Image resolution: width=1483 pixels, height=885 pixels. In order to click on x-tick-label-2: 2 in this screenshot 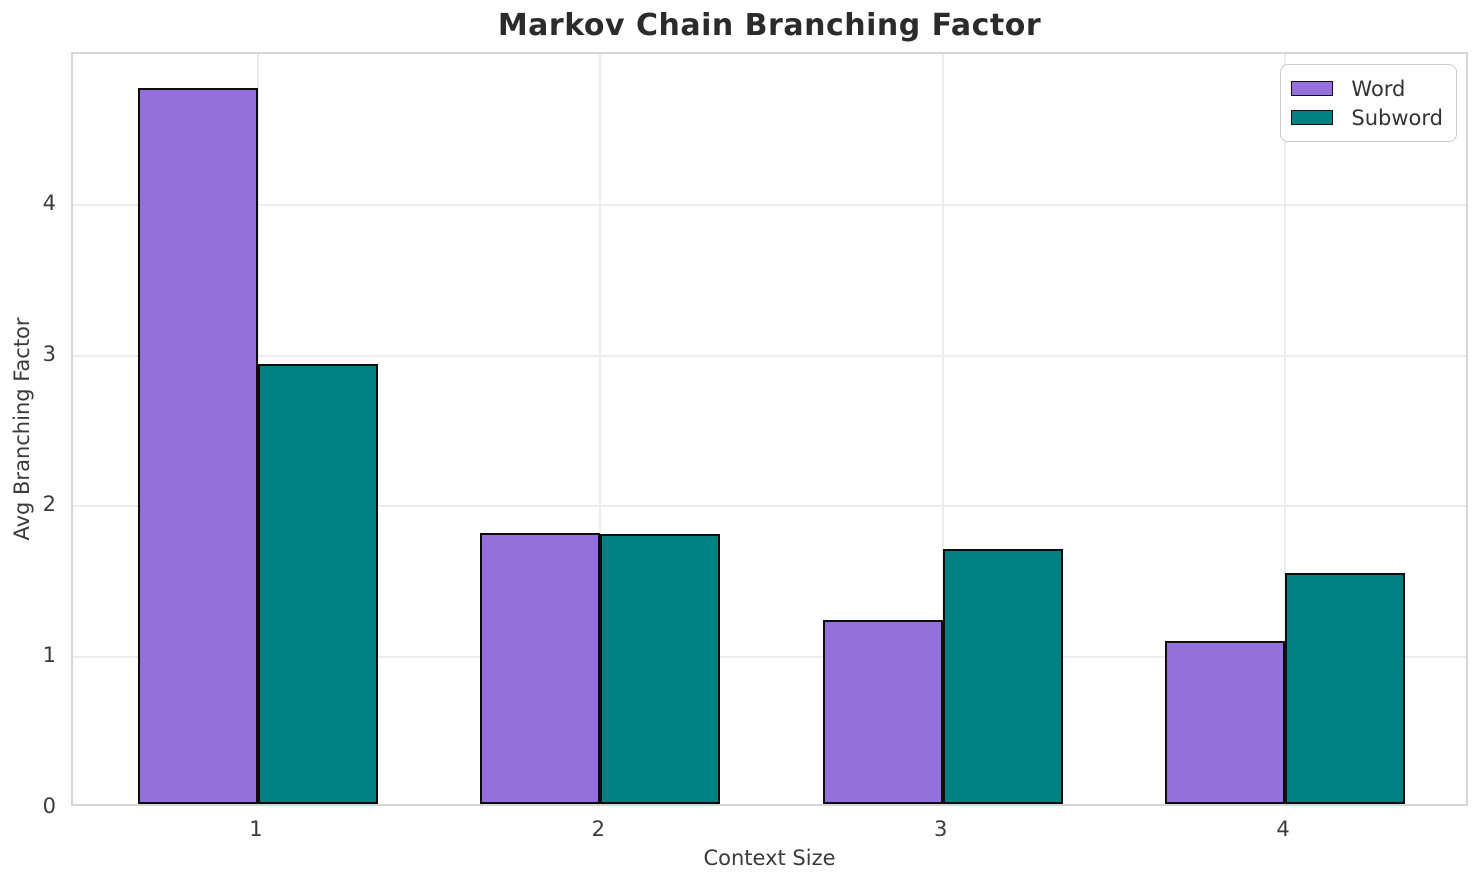, I will do `click(598, 829)`.